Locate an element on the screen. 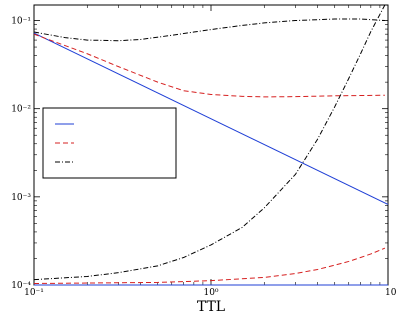  legend is located at coordinates (109, 143).